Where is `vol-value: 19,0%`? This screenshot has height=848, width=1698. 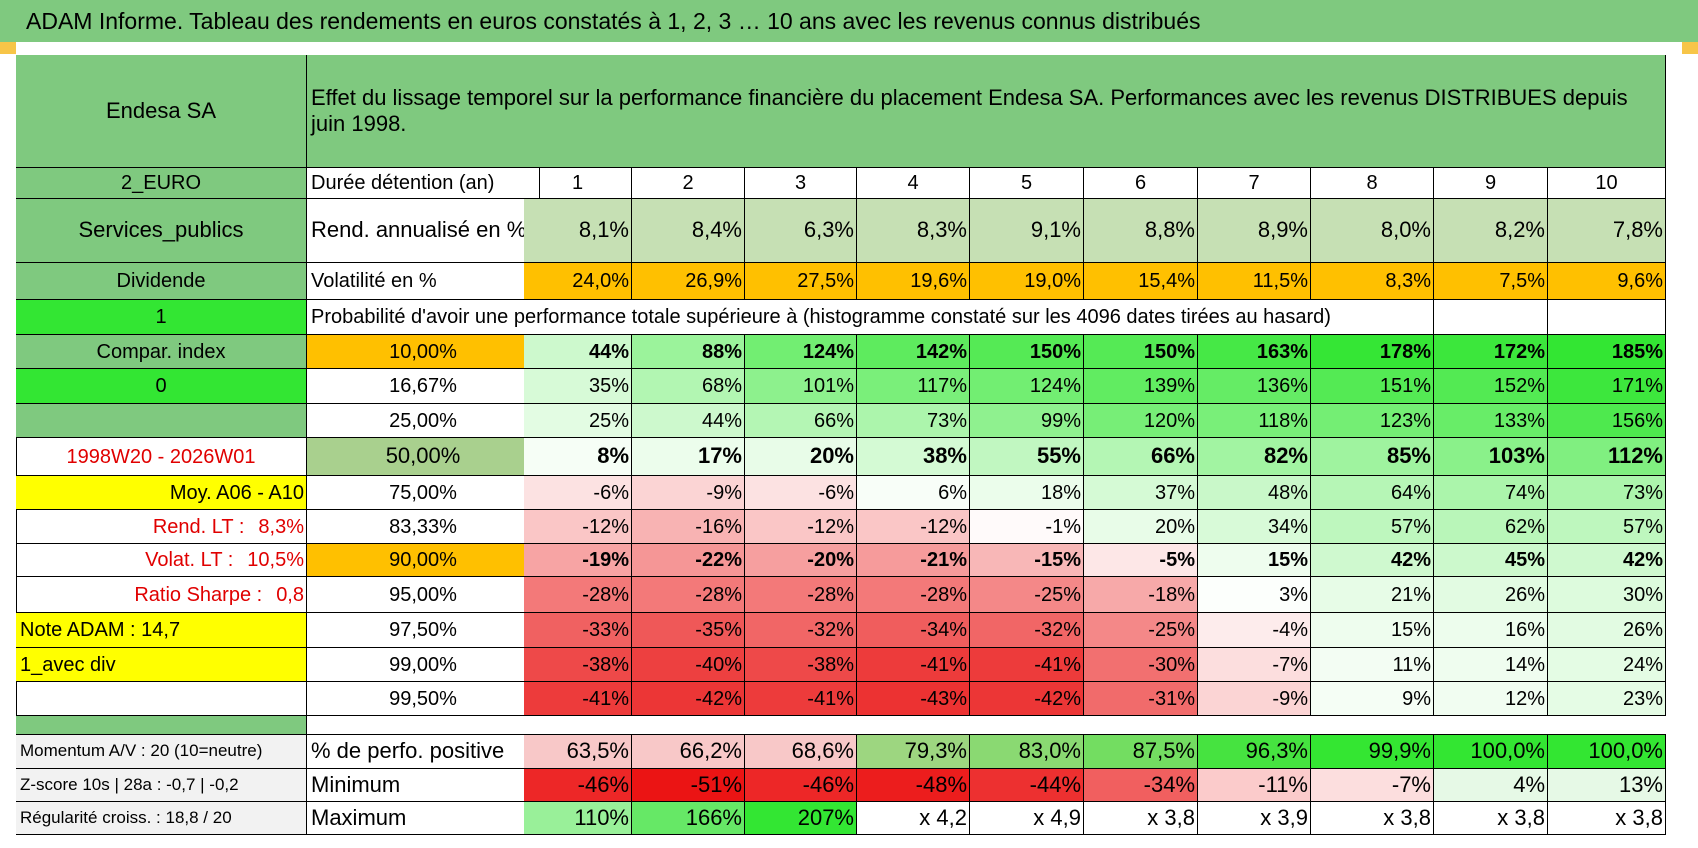 vol-value: 19,0% is located at coordinates (1027, 281).